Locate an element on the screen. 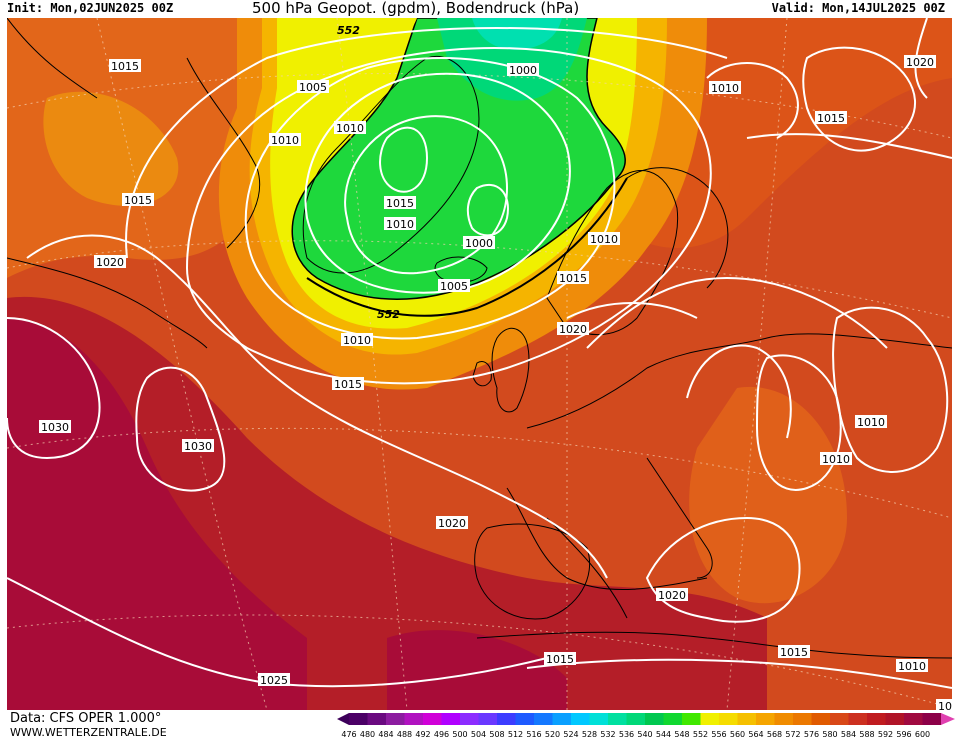  colorbar-tick-label: 484 is located at coordinates (385, 734).